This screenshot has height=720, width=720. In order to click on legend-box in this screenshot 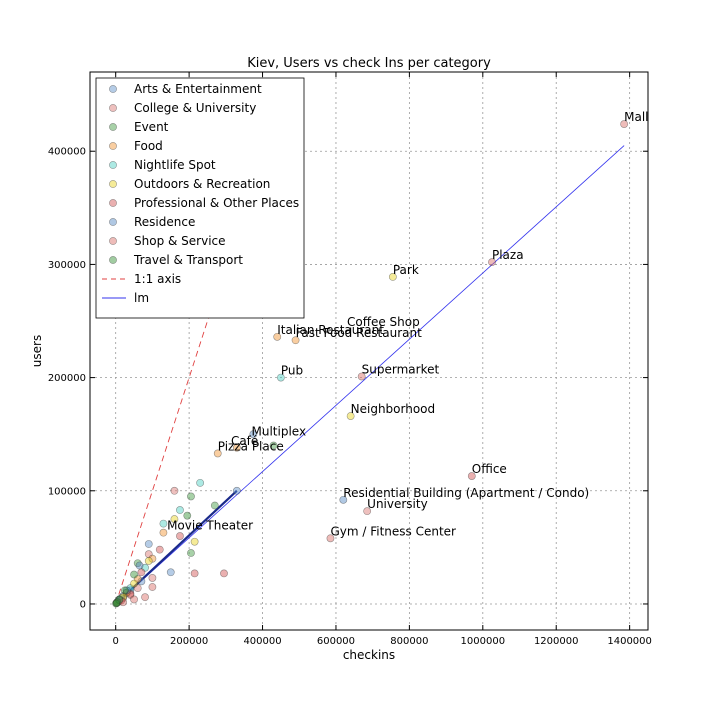, I will do `click(200, 198)`.